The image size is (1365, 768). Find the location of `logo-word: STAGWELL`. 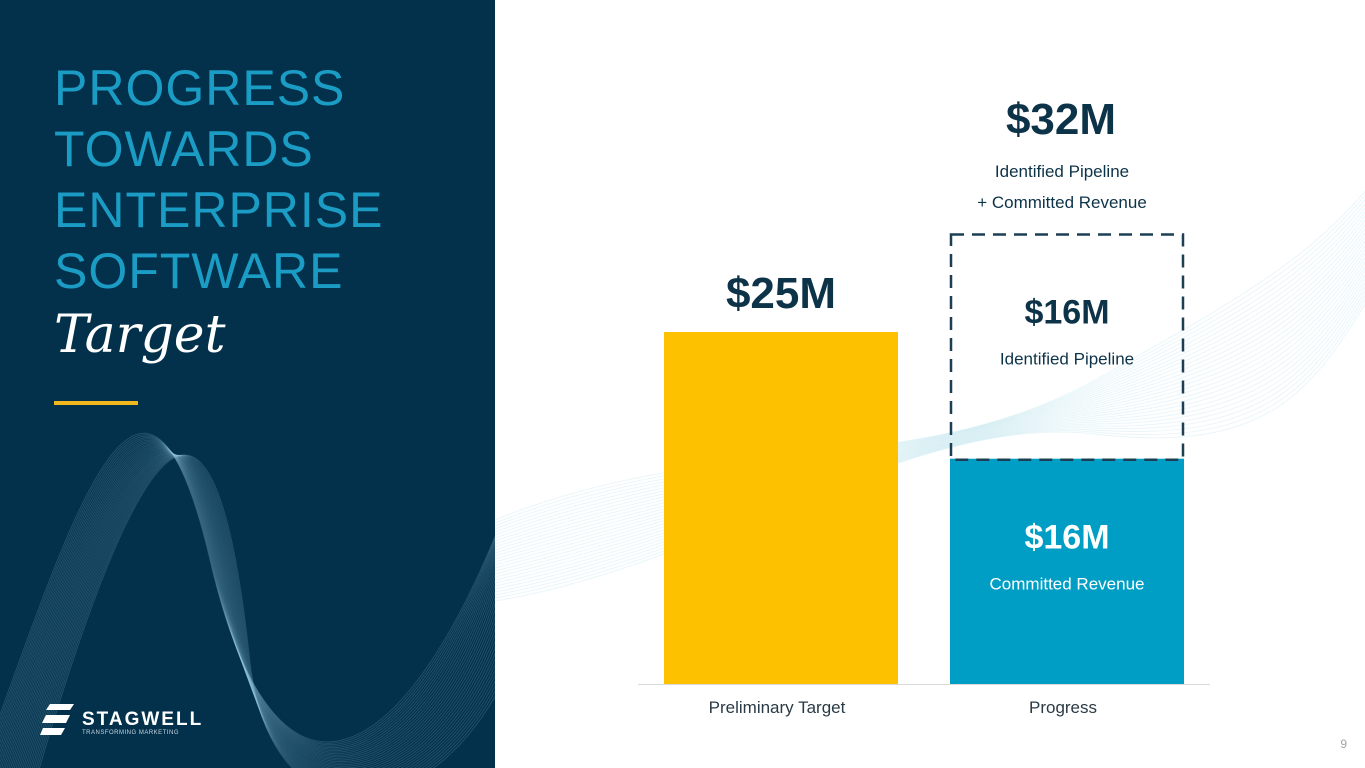

logo-word: STAGWELL is located at coordinates (143, 719).